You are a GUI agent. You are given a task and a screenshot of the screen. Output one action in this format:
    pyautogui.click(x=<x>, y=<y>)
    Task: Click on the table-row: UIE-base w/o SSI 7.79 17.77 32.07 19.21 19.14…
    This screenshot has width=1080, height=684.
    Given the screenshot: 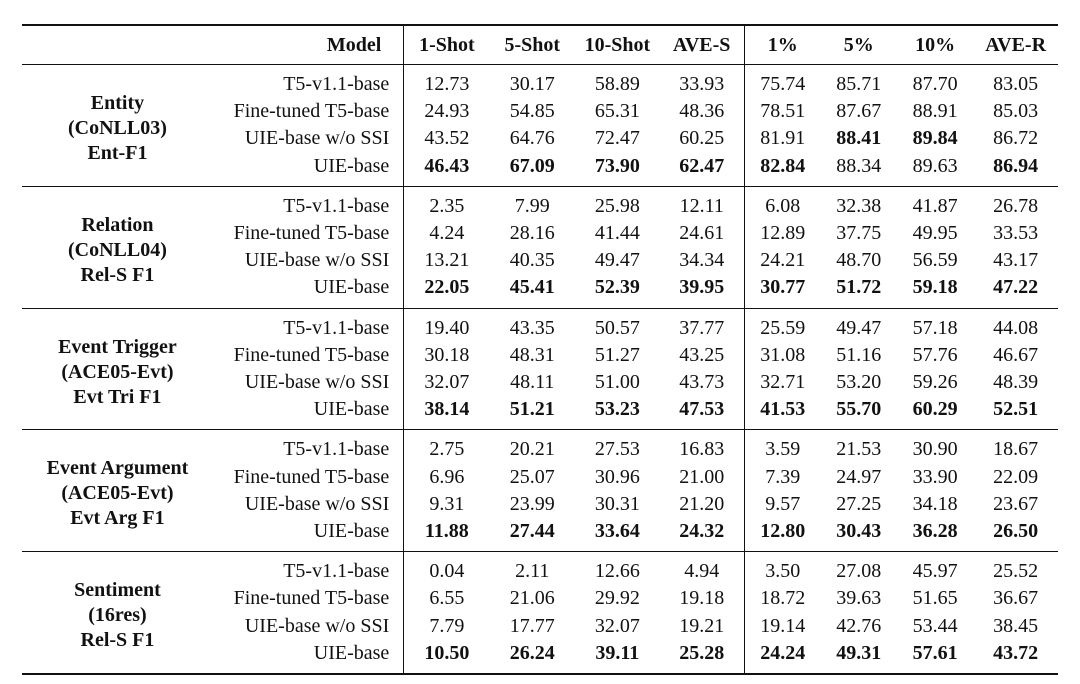 What is the action you would take?
    pyautogui.click(x=540, y=626)
    